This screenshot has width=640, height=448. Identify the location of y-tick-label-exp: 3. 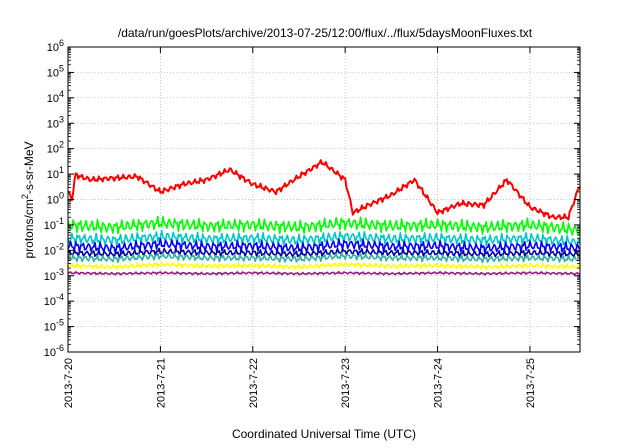
(61, 119).